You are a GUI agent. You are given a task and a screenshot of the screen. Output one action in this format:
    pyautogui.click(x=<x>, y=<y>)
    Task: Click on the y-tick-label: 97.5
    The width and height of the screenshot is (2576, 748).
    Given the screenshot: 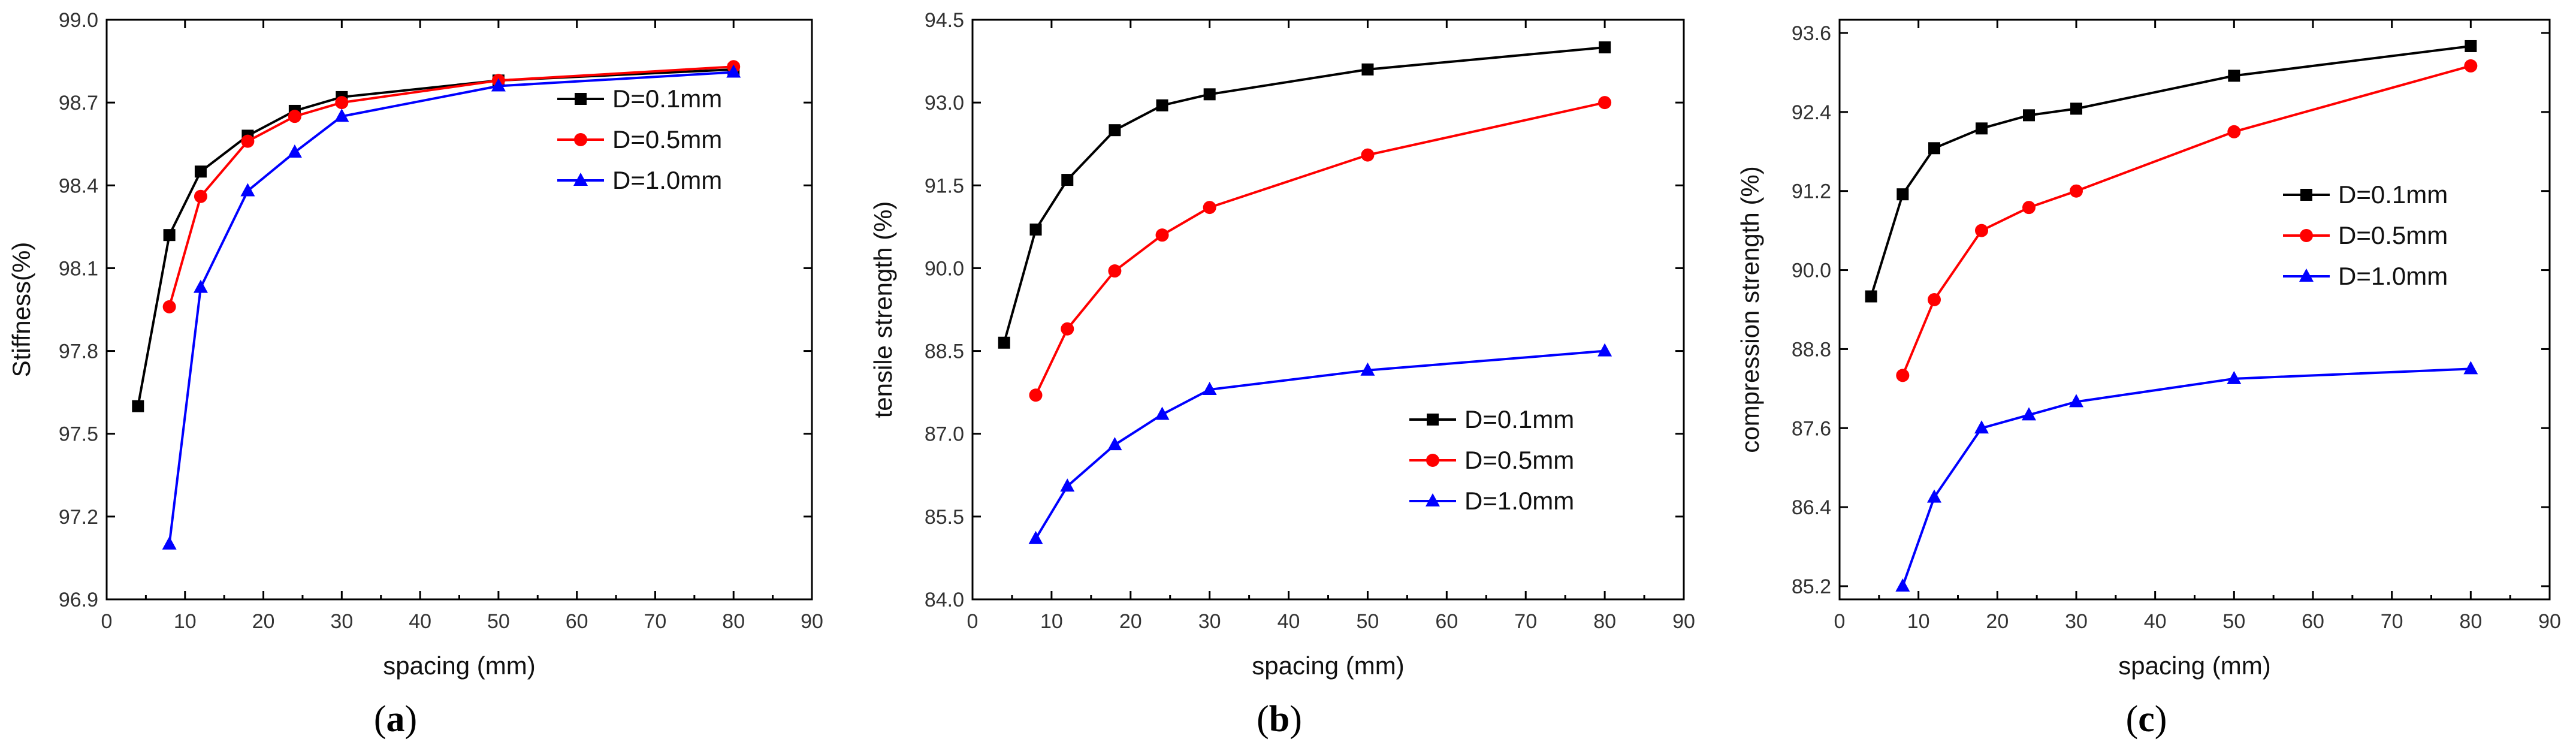 What is the action you would take?
    pyautogui.click(x=79, y=434)
    